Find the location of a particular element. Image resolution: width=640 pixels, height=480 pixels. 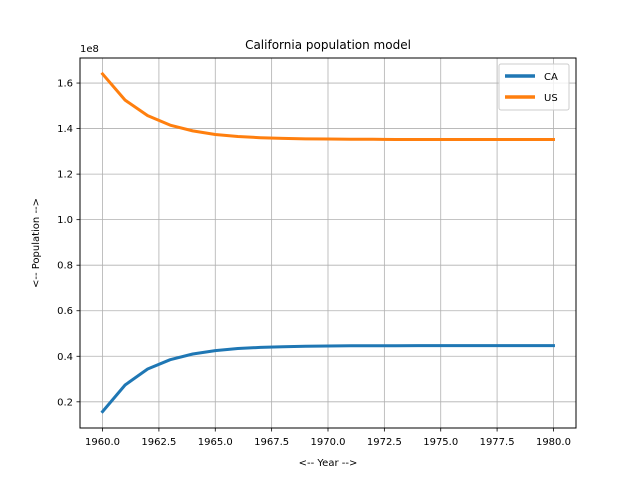

x-tick-label: 1962.5 is located at coordinates (158, 442).